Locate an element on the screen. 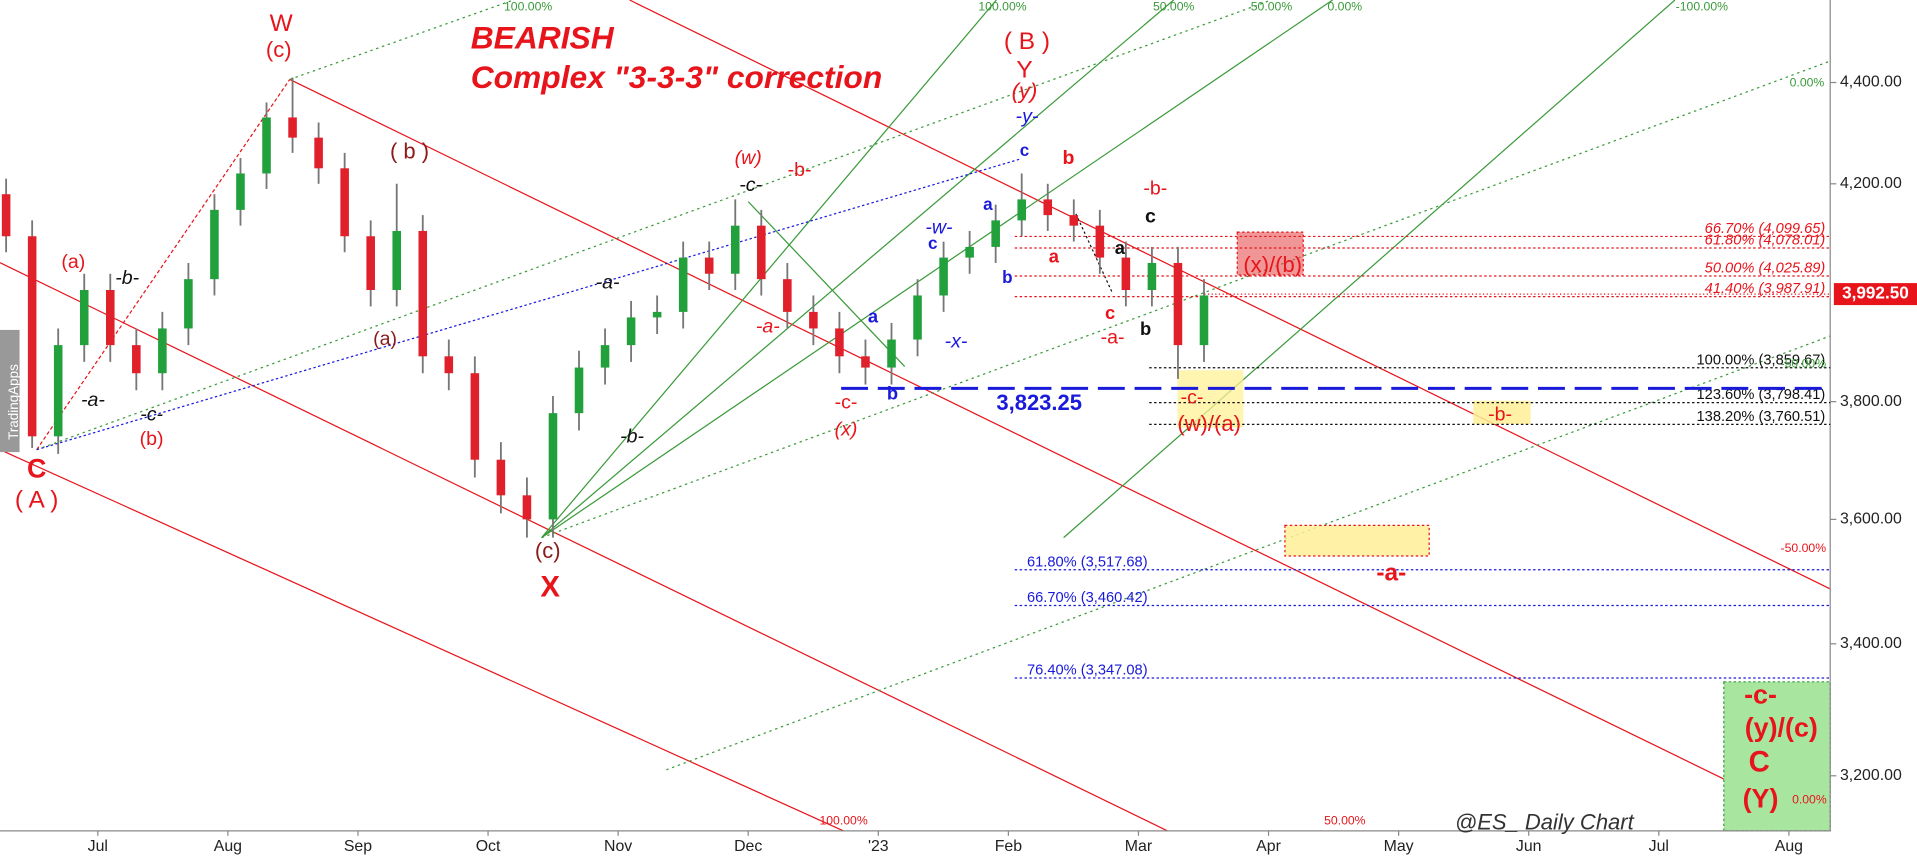 This screenshot has height=859, width=1917. wave-label: (w)/(a) is located at coordinates (1209, 423).